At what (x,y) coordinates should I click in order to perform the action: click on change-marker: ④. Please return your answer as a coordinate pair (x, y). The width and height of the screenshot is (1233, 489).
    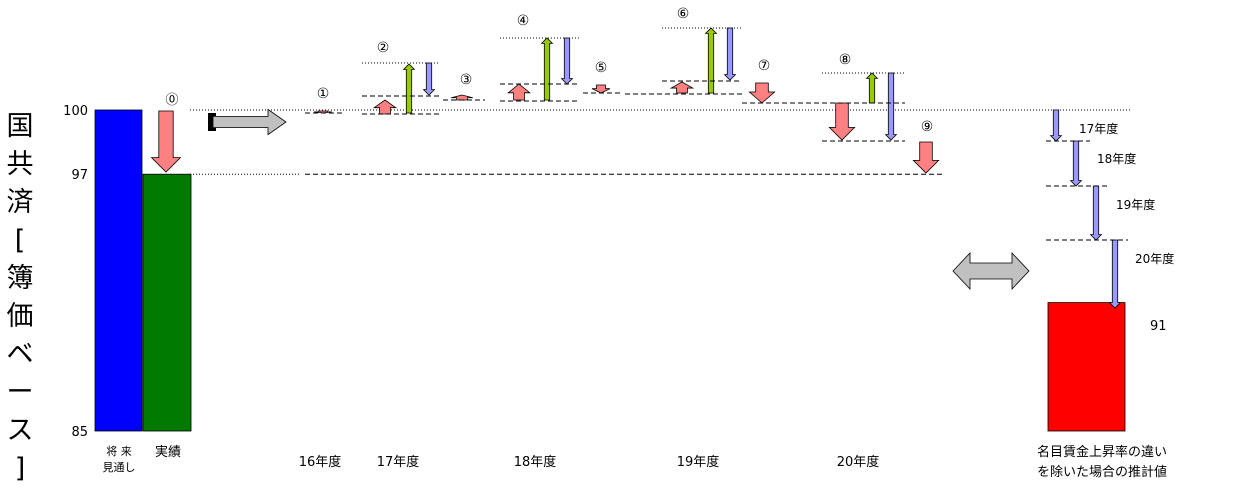
    Looking at the image, I should click on (523, 21).